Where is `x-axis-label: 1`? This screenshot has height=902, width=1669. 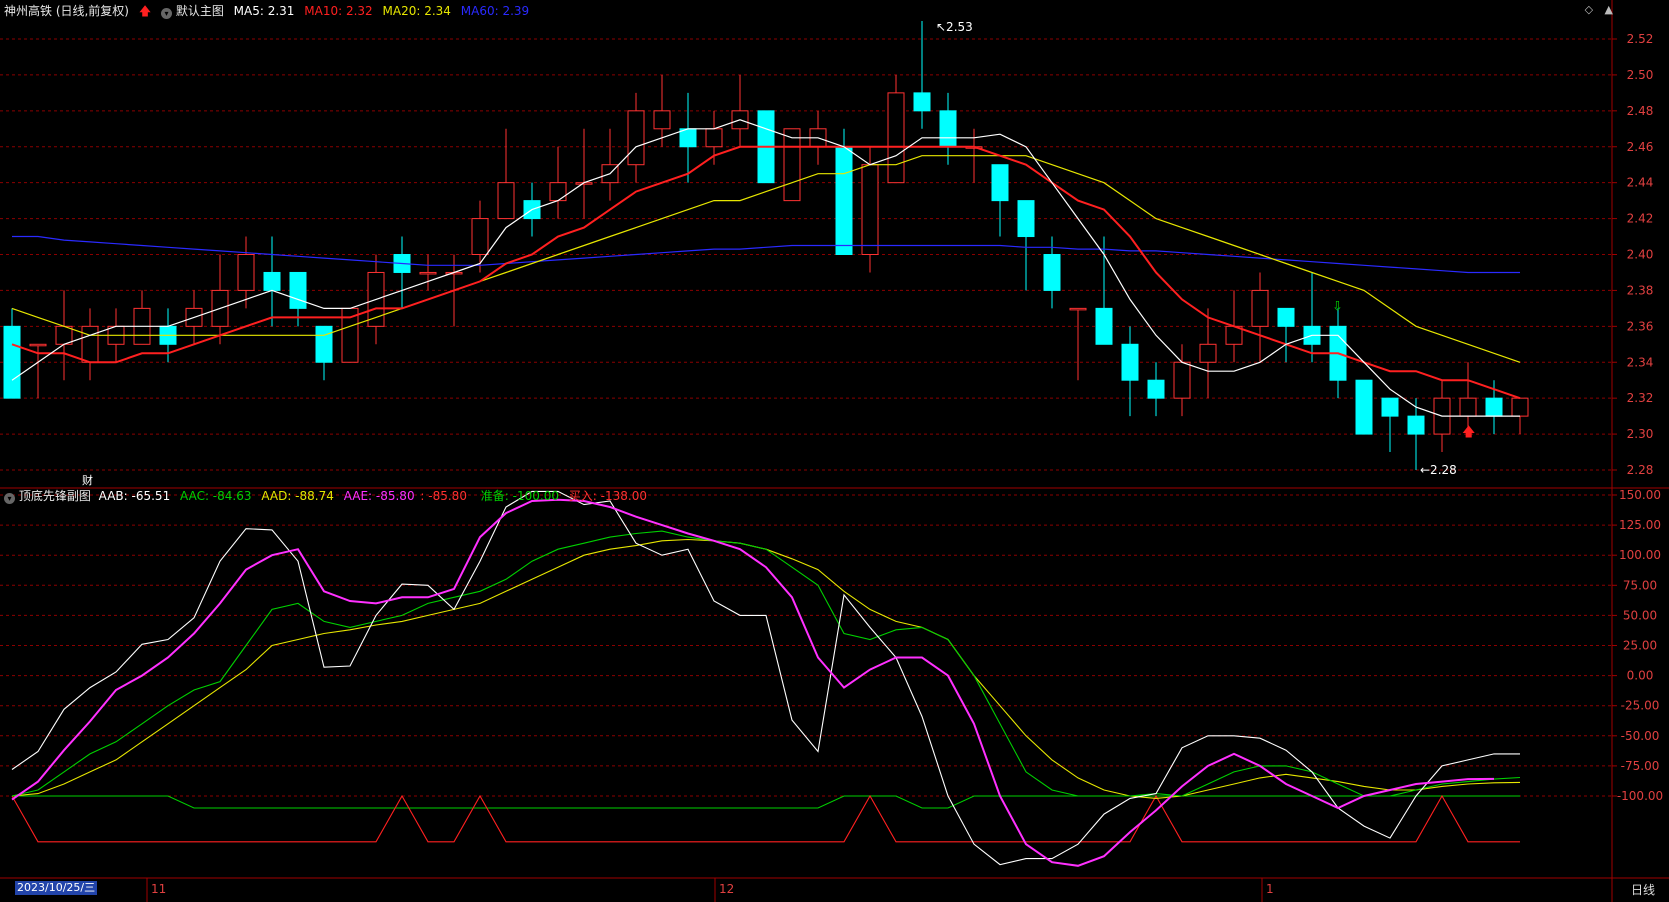
x-axis-label: 1 is located at coordinates (1270, 889).